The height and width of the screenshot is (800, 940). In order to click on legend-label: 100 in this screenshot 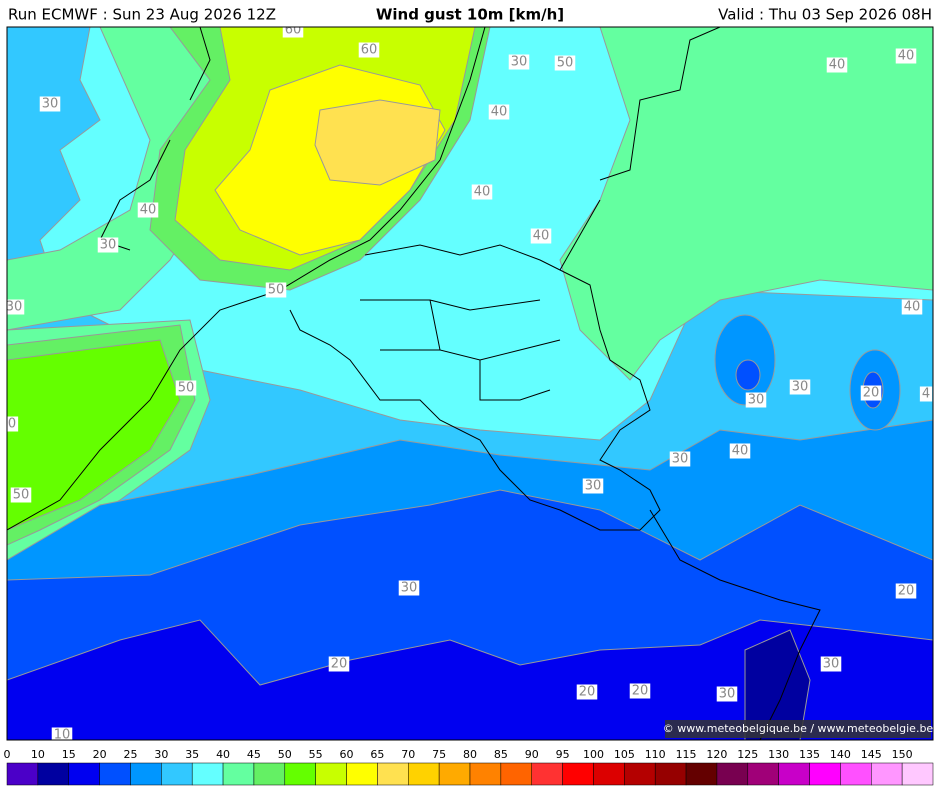, I will do `click(593, 754)`.